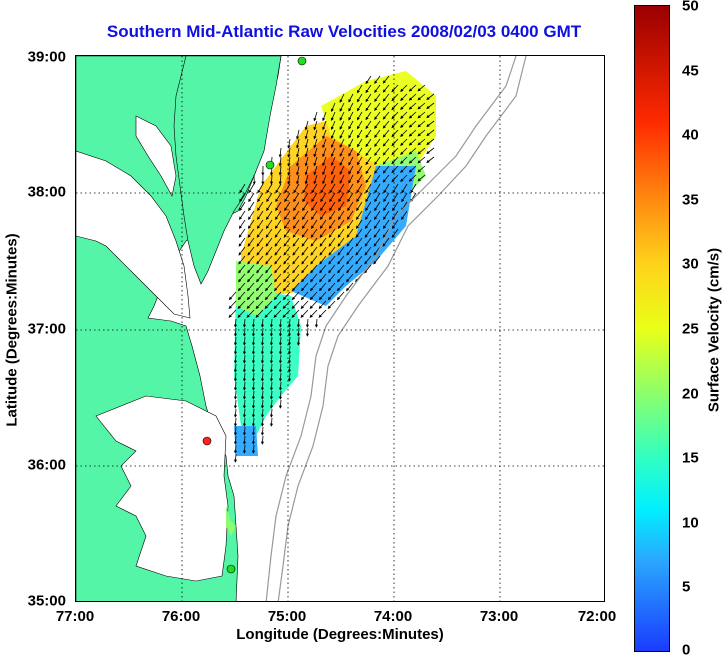  Describe the element at coordinates (686, 650) in the screenshot. I see `colorbar-tick: 0` at that location.